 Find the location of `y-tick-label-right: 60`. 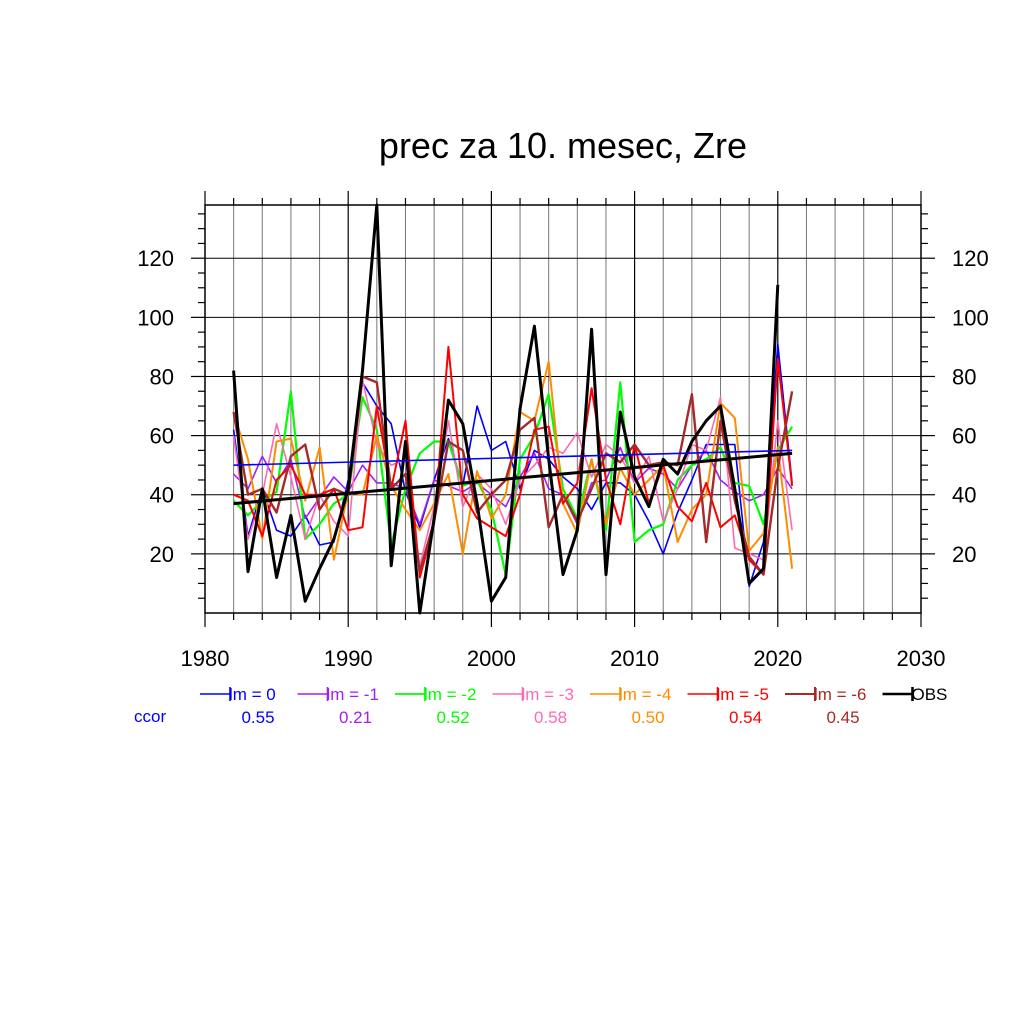

y-tick-label-right: 60 is located at coordinates (964, 436).